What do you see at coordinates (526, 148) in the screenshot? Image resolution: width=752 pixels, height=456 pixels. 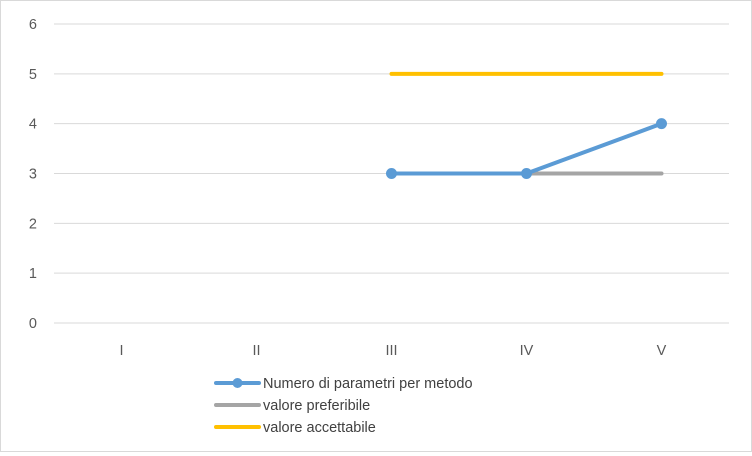 I see `series-line` at bounding box center [526, 148].